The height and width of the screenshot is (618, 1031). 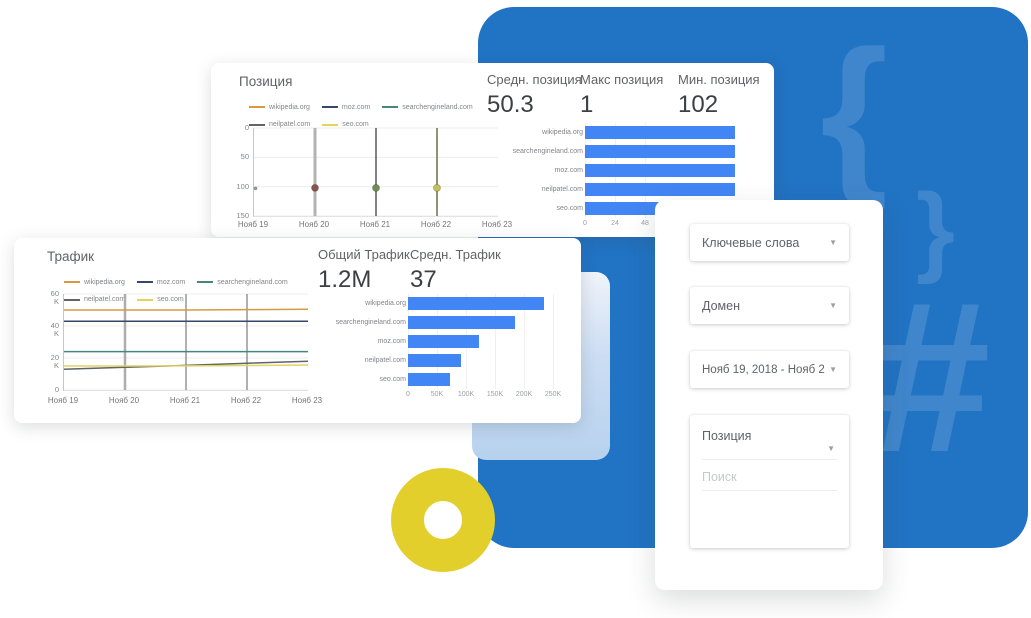 What do you see at coordinates (375, 225) in the screenshot?
I see `position-x-axis-labels: Нояб 19 Нояб 20 Нояб 21 Нояб 22 Нояб 23` at bounding box center [375, 225].